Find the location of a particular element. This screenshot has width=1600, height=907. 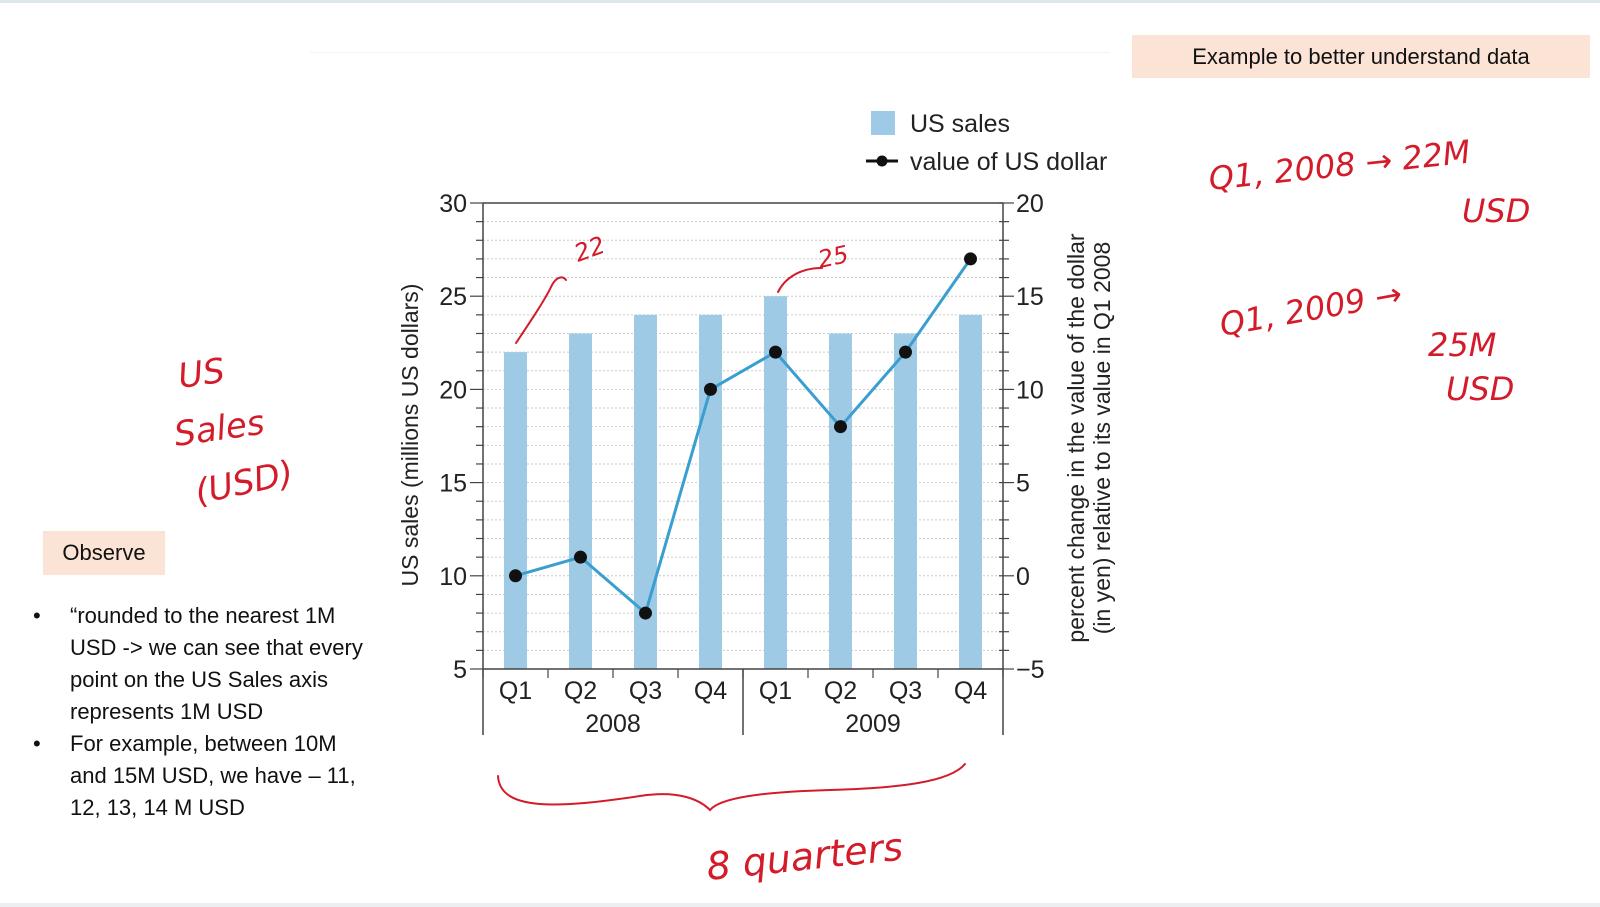

y2-tick-label: 15 is located at coordinates (1030, 297).